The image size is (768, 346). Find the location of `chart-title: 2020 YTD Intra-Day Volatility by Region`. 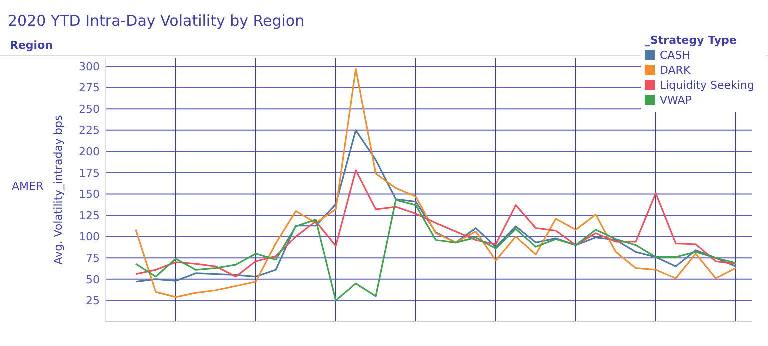

chart-title: 2020 YTD Intra-Day Volatility by Region is located at coordinates (156, 21).